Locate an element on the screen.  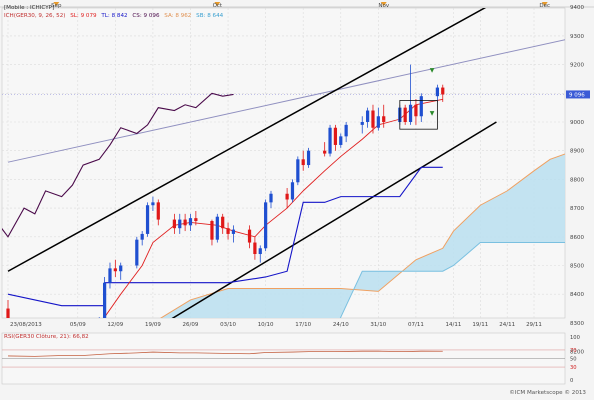
x-tick-label: 12/09 is located at coordinates (115, 325).